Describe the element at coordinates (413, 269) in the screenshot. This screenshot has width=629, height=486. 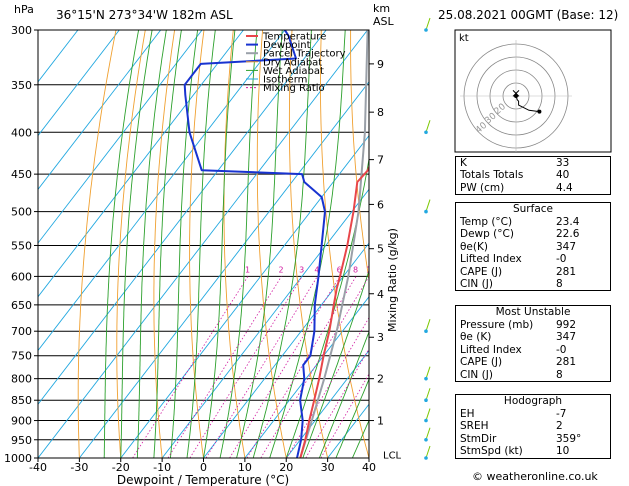
I see `mixing-ratio-label: 20` at that location.